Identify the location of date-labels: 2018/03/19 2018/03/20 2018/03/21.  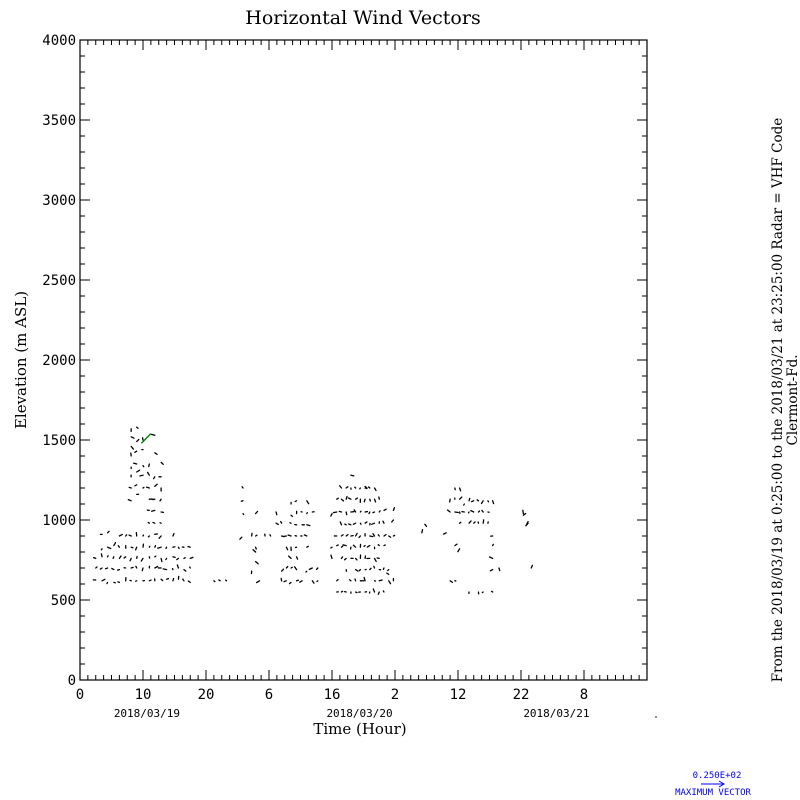
(352, 713).